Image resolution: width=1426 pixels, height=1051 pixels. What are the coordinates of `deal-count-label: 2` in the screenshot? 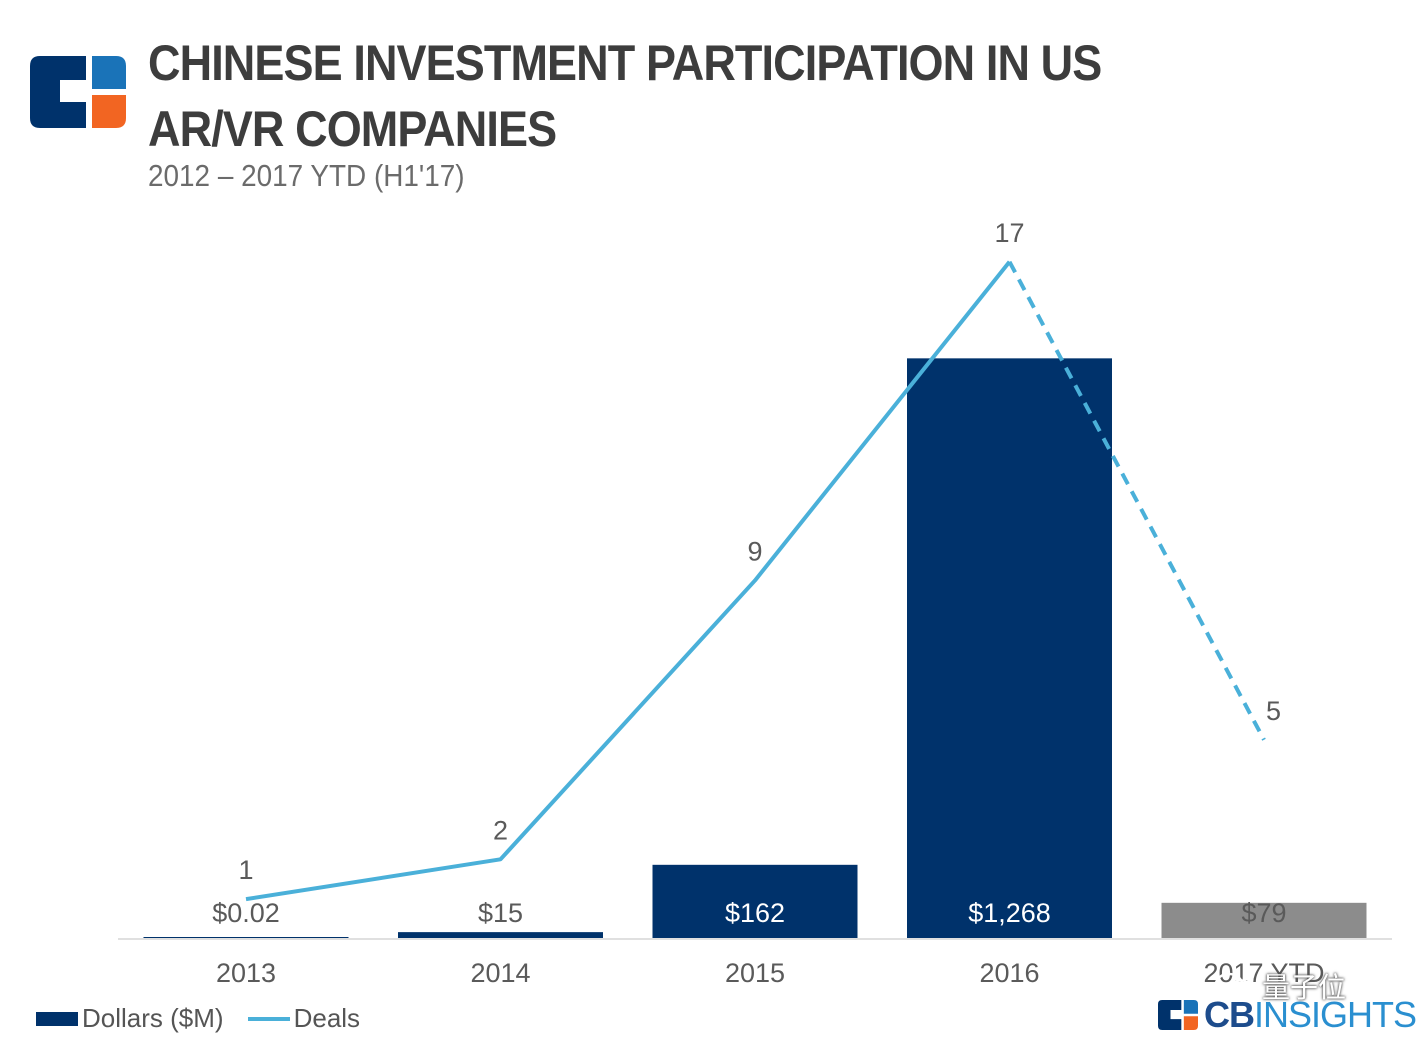 It's located at (500, 830).